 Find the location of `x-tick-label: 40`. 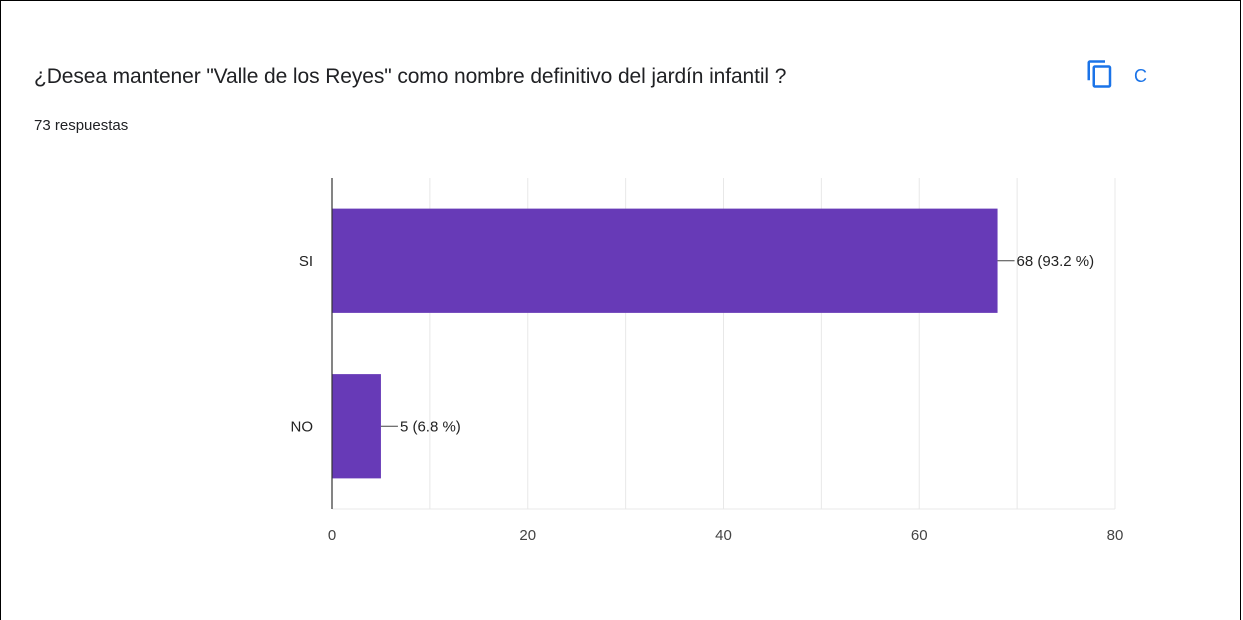

x-tick-label: 40 is located at coordinates (723, 535).